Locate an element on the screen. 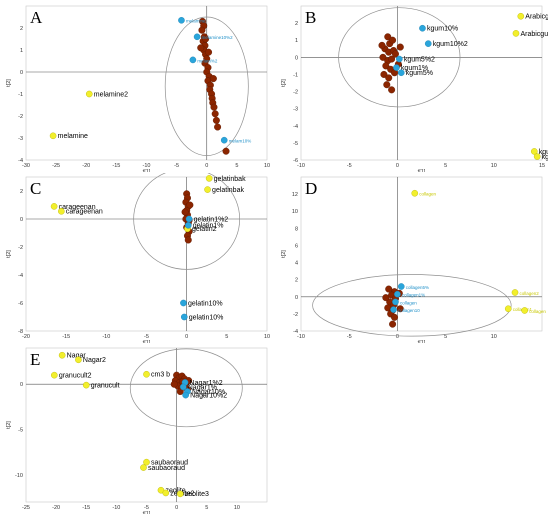 The image size is (550, 517). sample-label: Arabicgum2 is located at coordinates (536, 17).